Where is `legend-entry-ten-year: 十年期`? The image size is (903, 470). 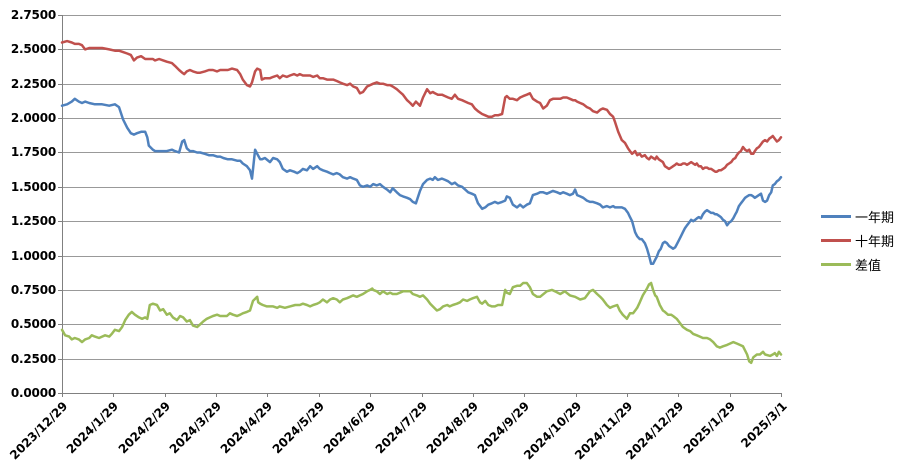
legend-entry-ten-year: 十年期 is located at coordinates (858, 241).